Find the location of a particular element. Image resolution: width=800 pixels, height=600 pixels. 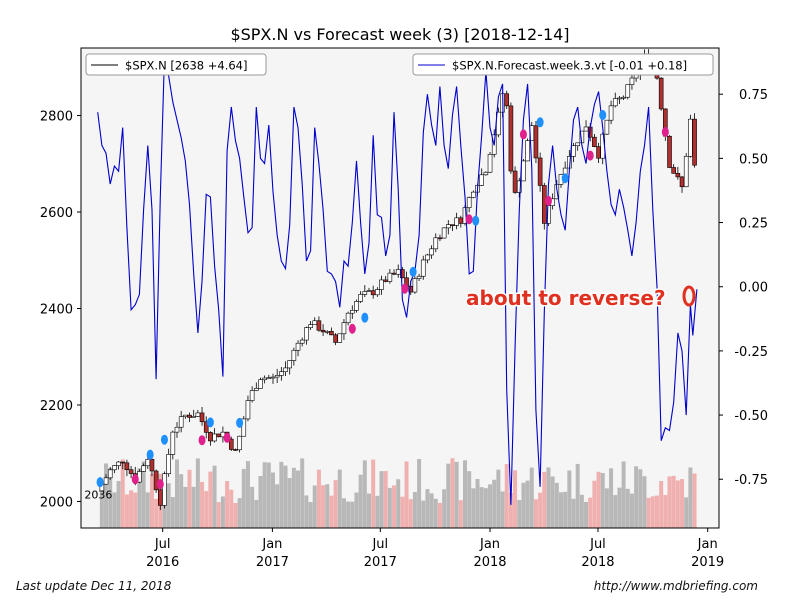

x-axis-tick-label: Jan is located at coordinates (707, 544).